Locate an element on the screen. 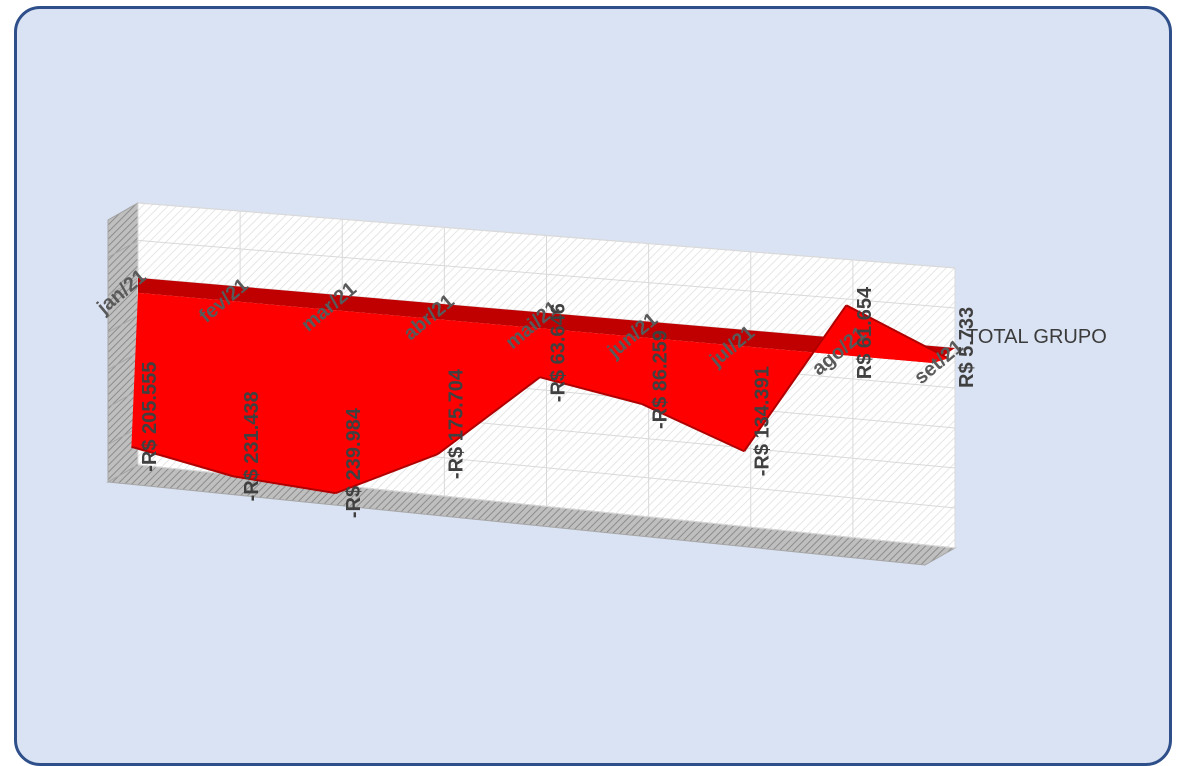 This screenshot has height=766, width=1189. data-label: -R$ 134.391 is located at coordinates (763, 421).